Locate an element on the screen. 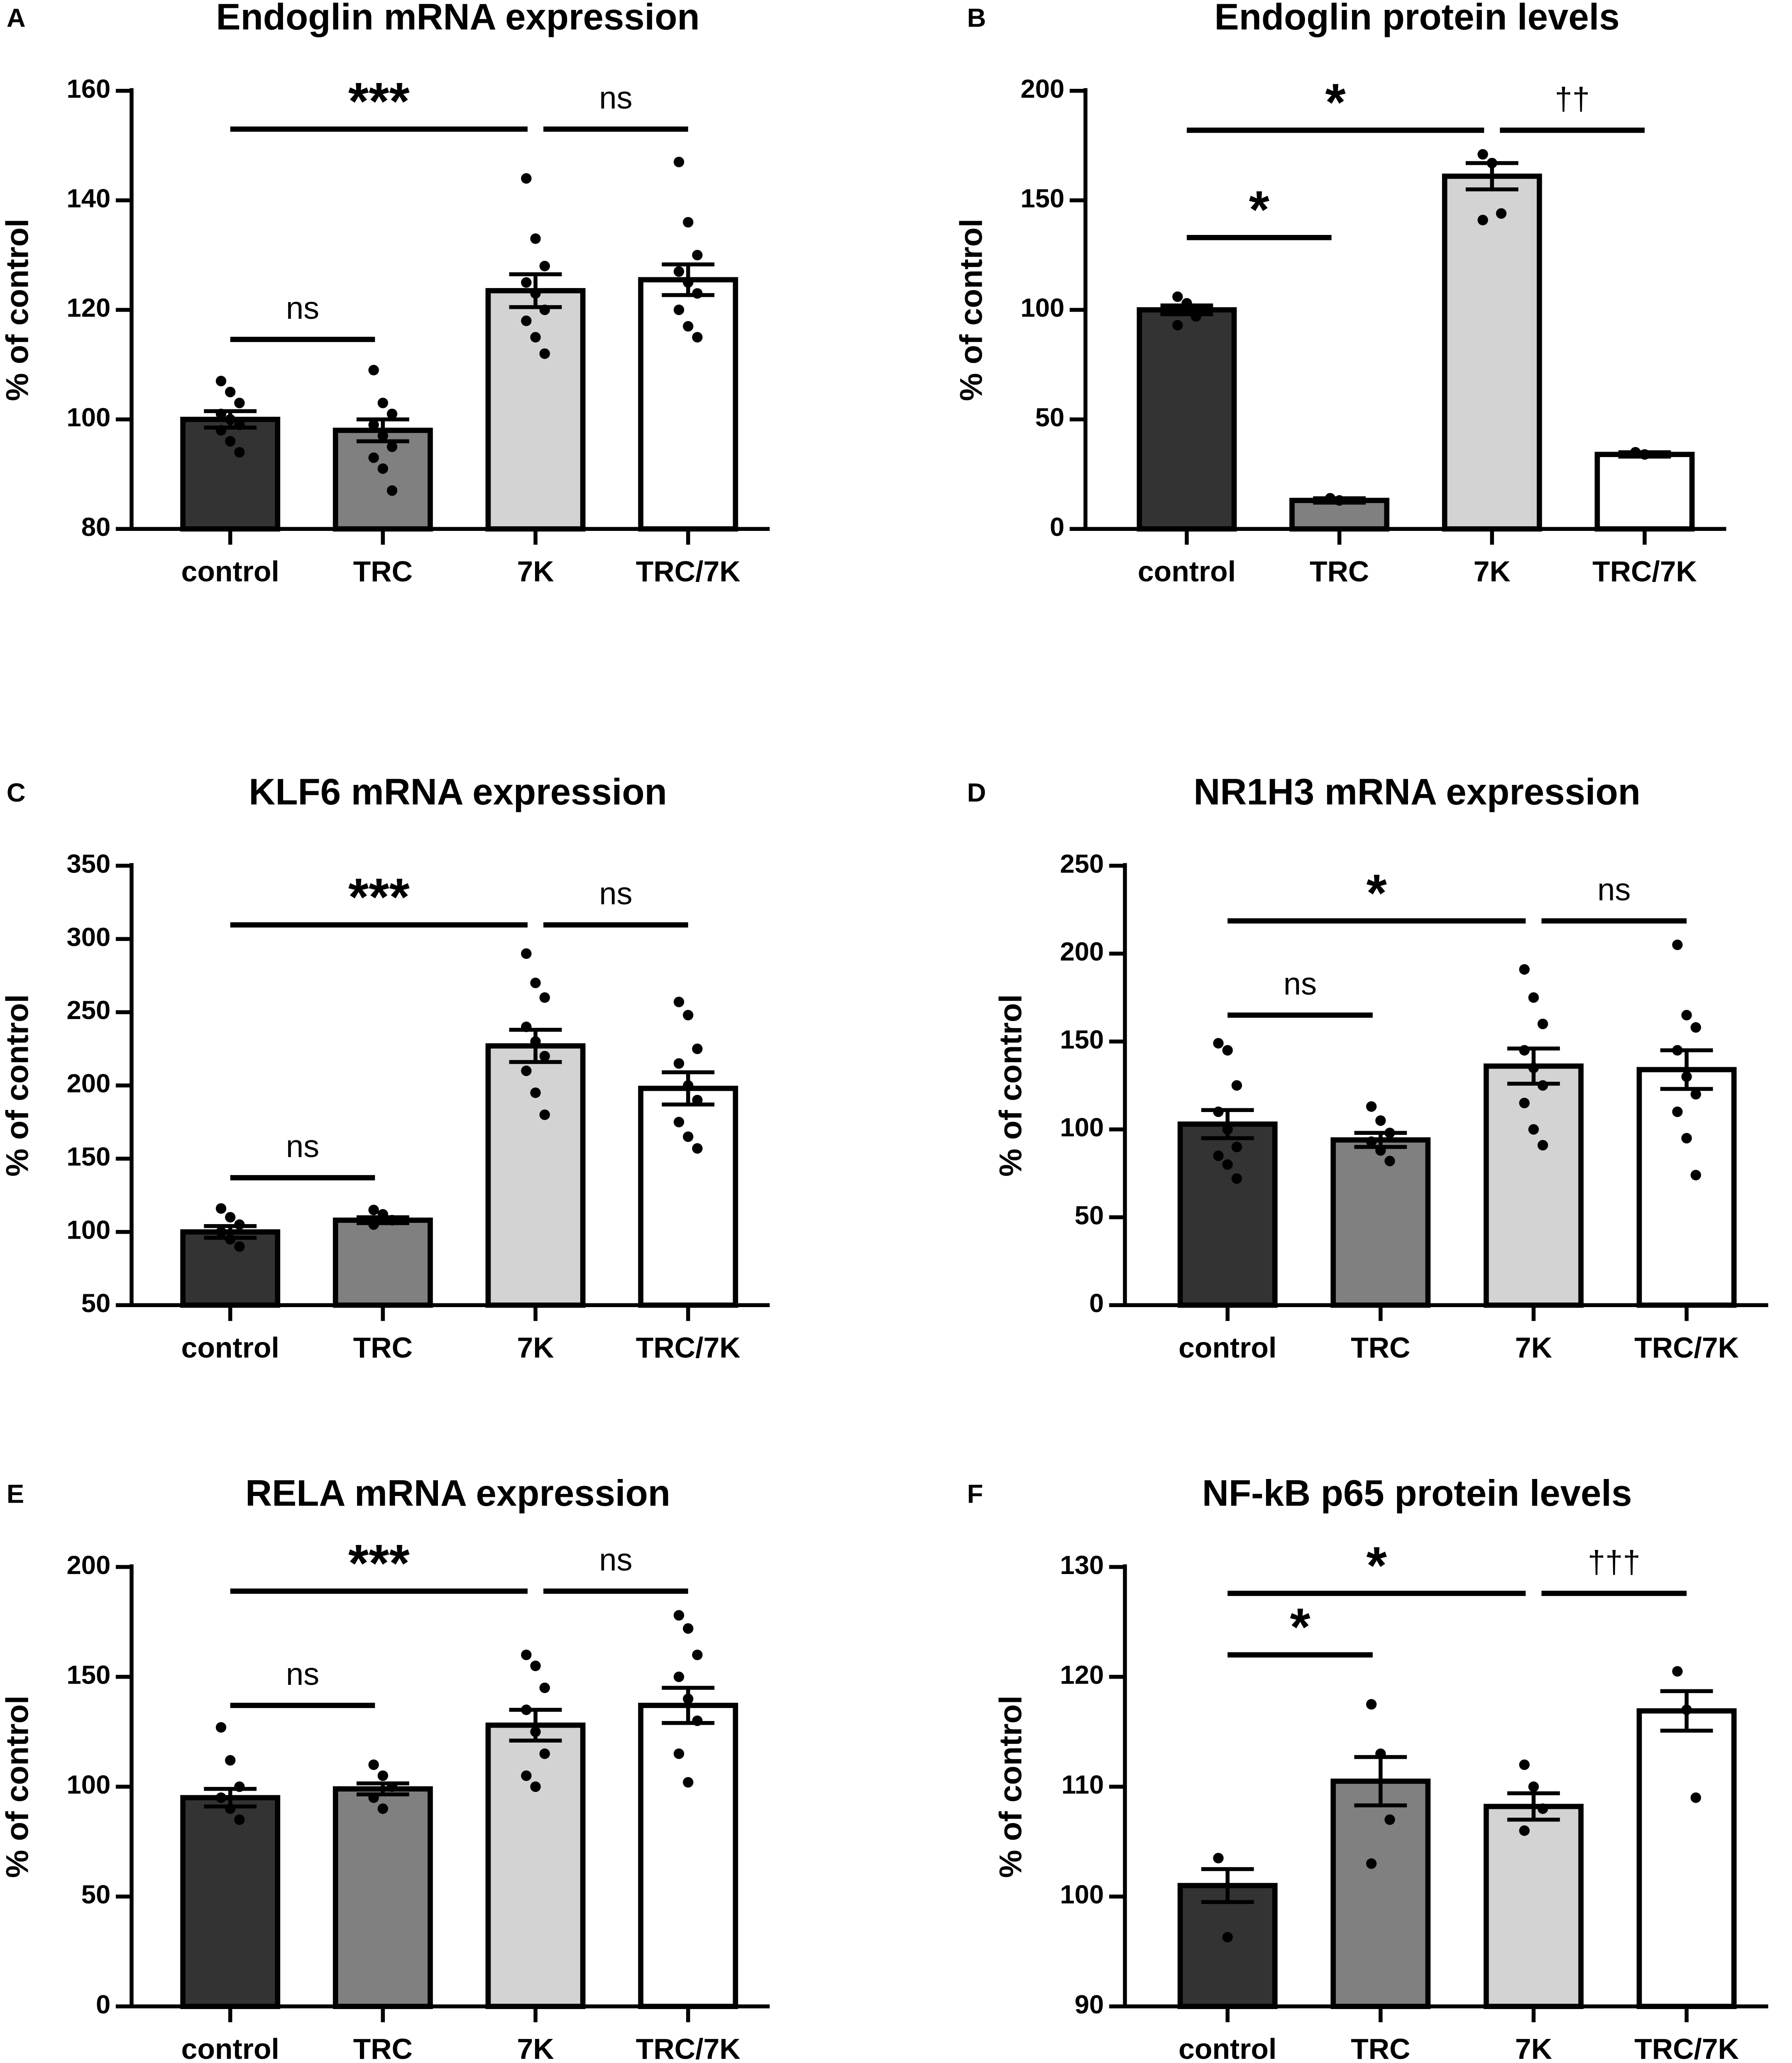  panel-letter: A is located at coordinates (16, 17).